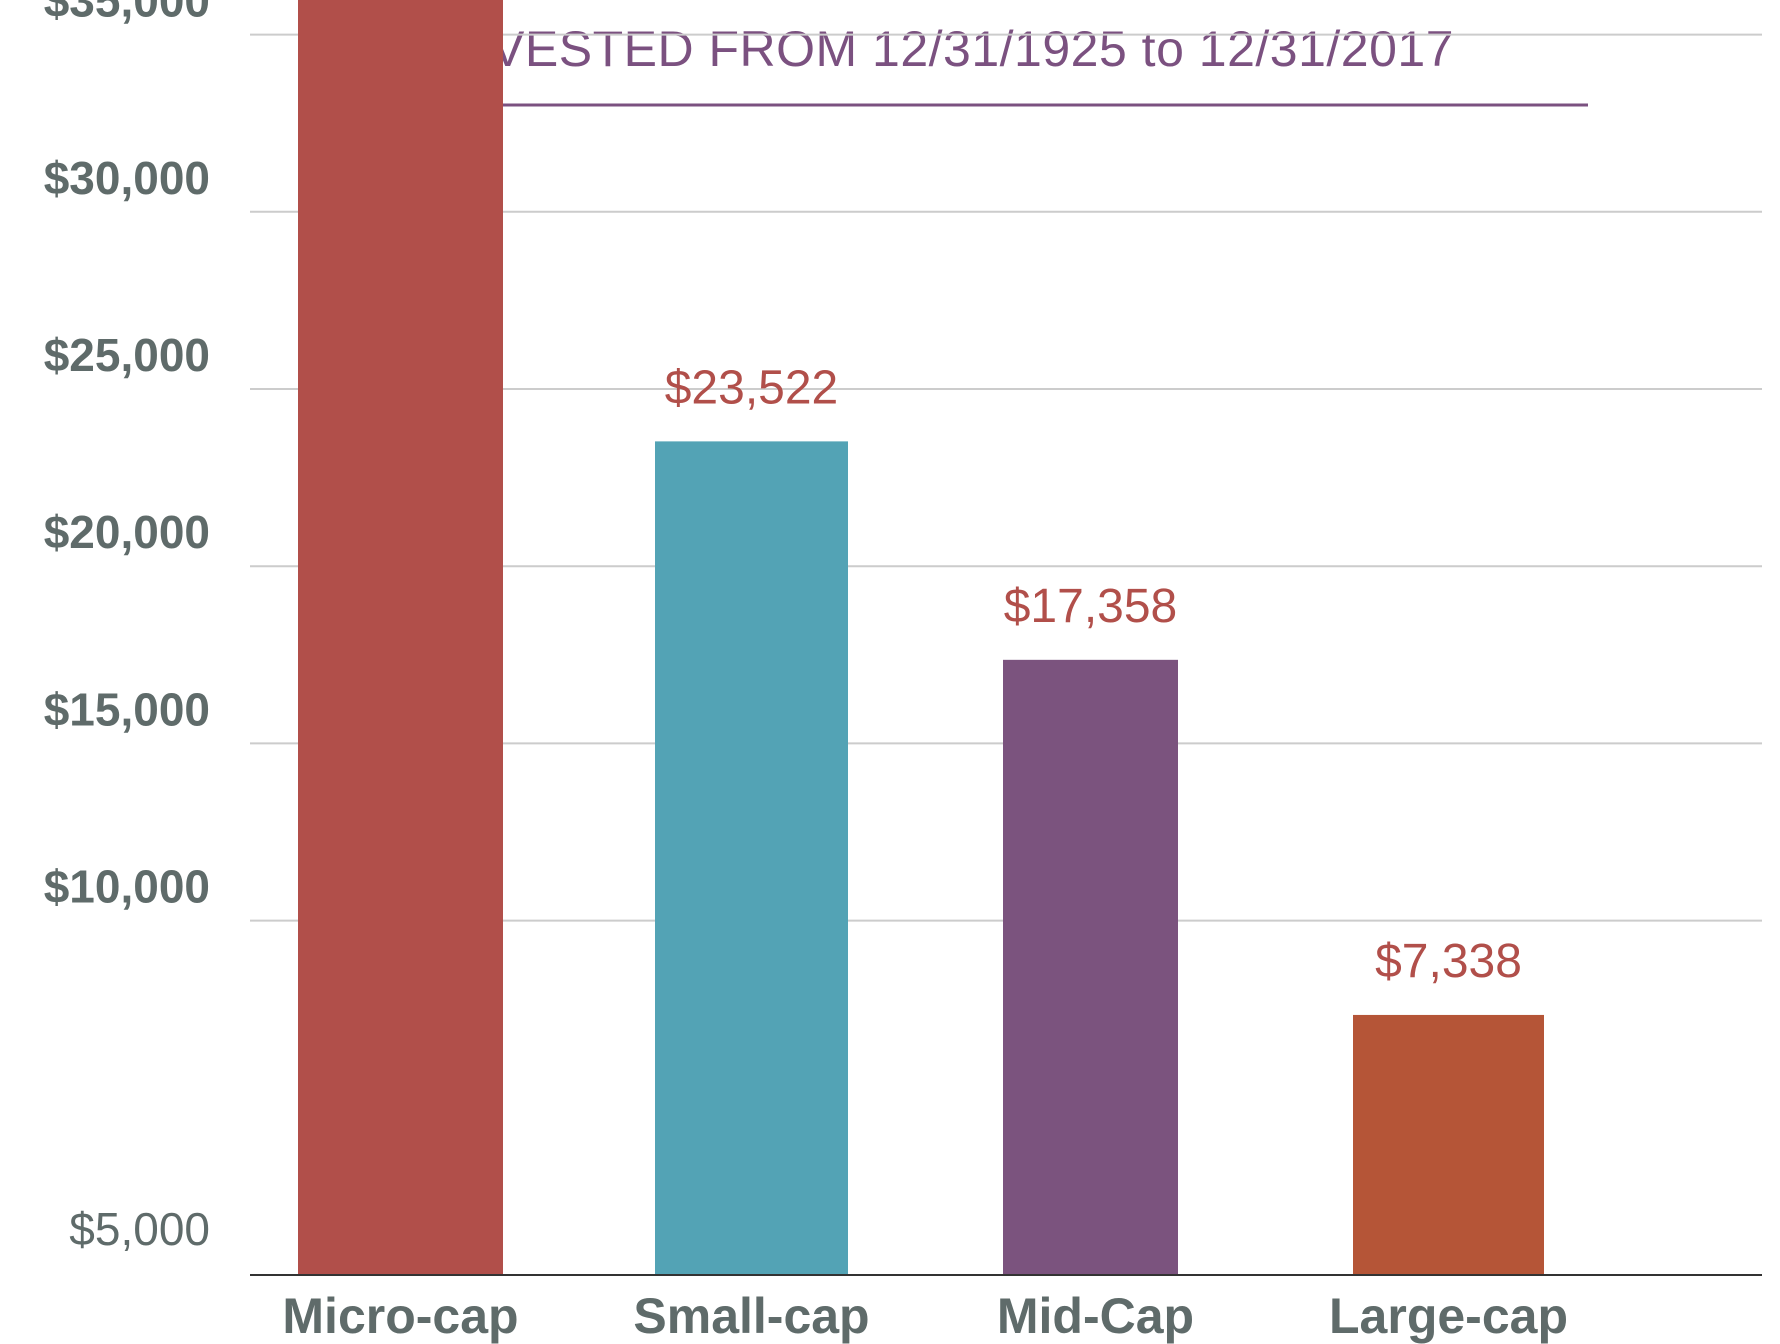 This screenshot has height=1344, width=1780. What do you see at coordinates (127, 532) in the screenshot?
I see `y-tick-label: $20,000` at bounding box center [127, 532].